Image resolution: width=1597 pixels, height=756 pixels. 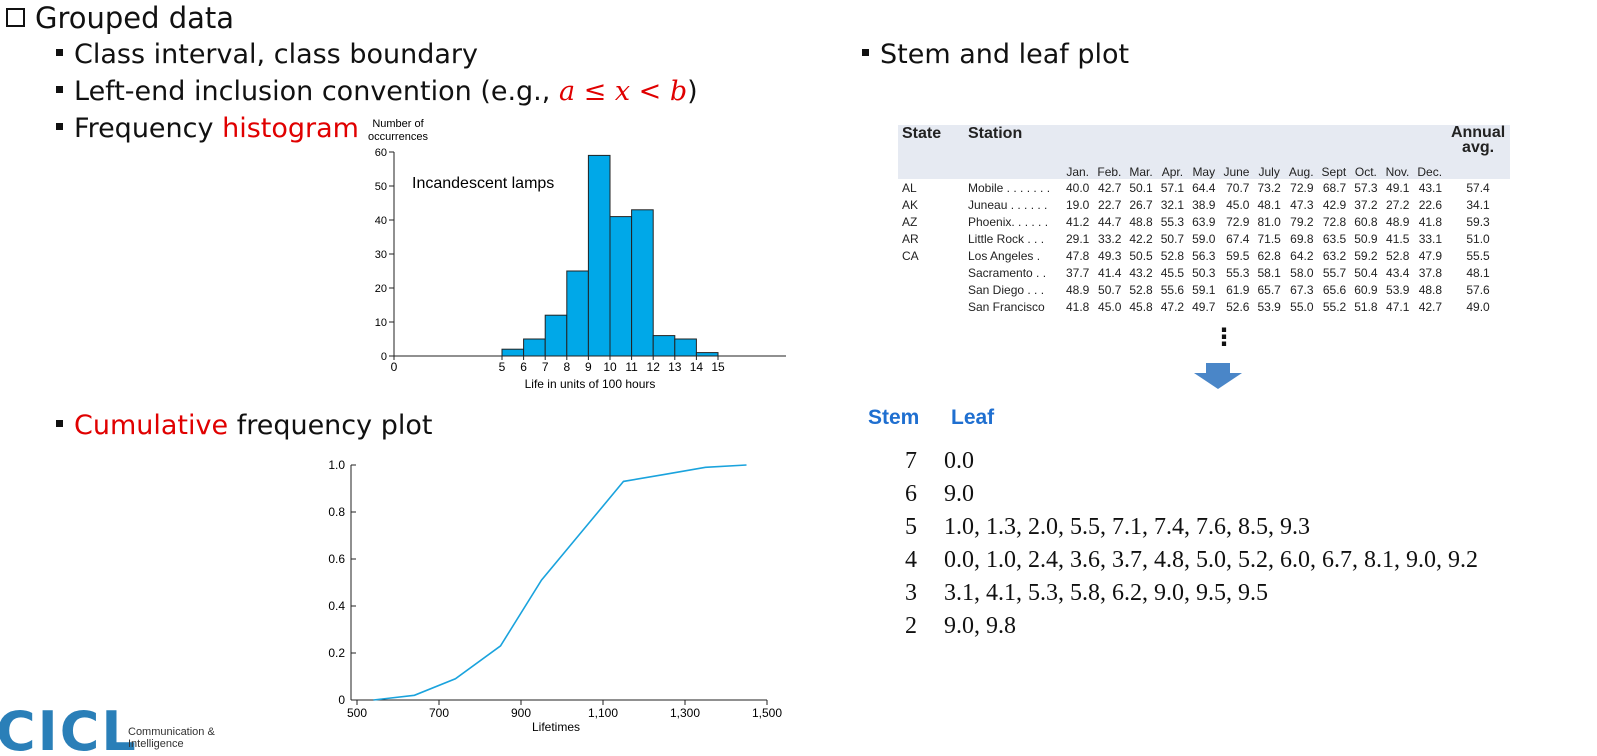 I want to click on cell-annual-avg: 57.4, so click(x=1478, y=187).